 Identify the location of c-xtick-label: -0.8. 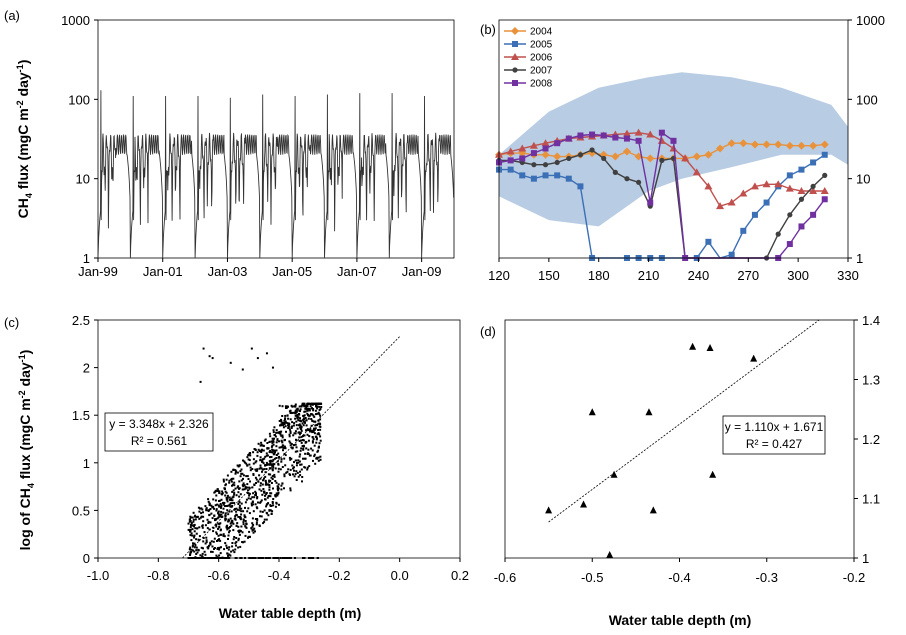
(158, 575).